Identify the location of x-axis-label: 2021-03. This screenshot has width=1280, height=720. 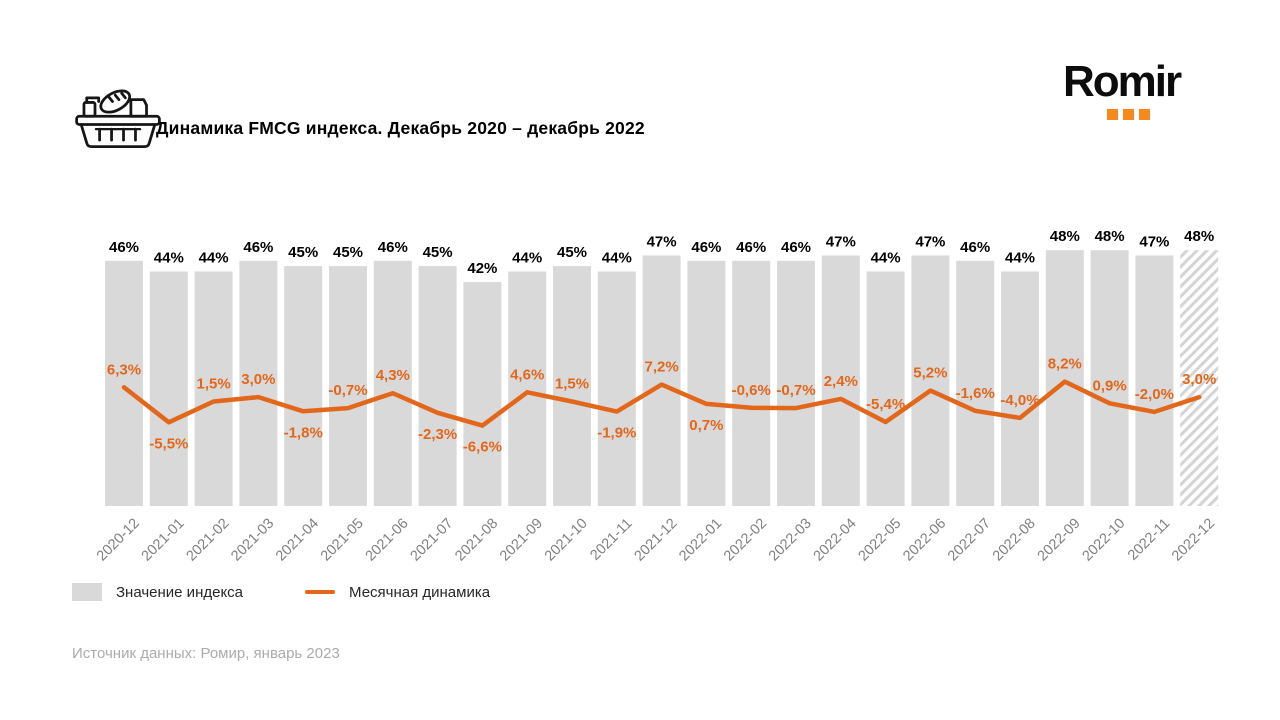
(252, 540).